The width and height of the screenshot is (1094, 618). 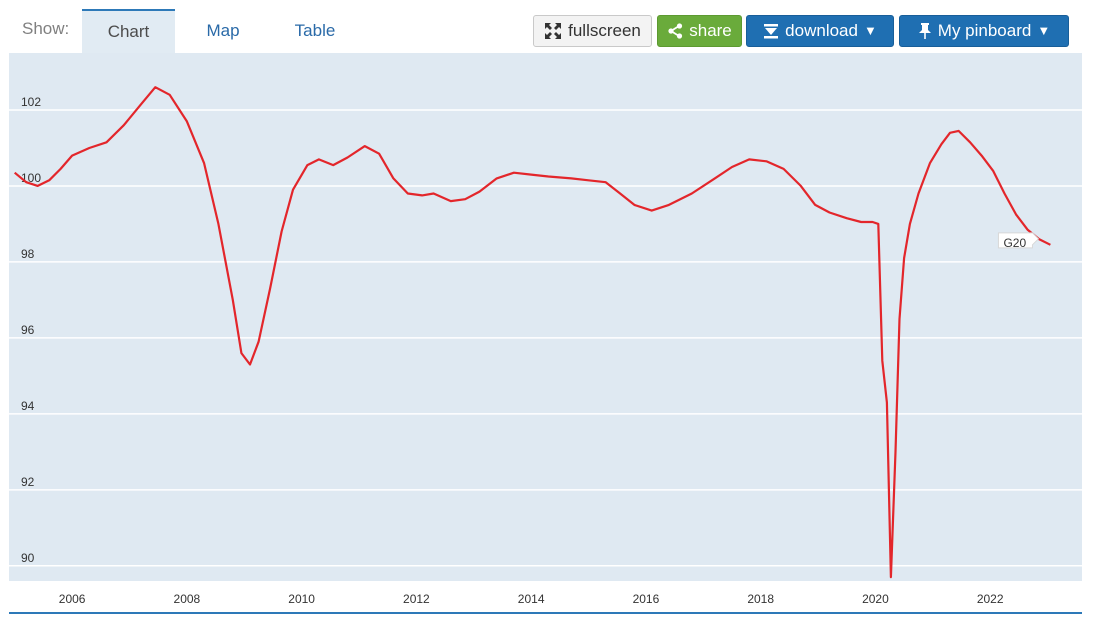 I want to click on x-tick-label: 2022, so click(x=990, y=599).